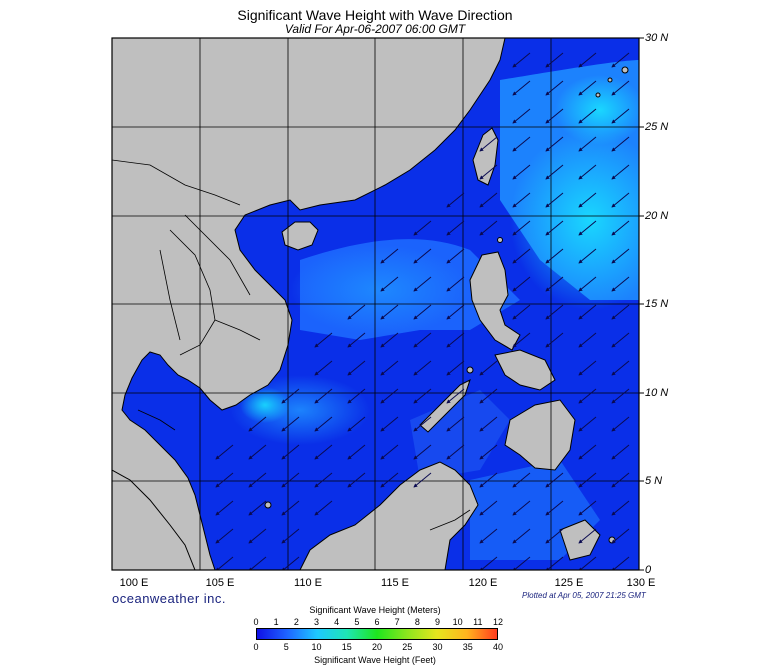 This screenshot has height=665, width=775. Describe the element at coordinates (483, 583) in the screenshot. I see `lon-label-120e: 120 E` at that location.